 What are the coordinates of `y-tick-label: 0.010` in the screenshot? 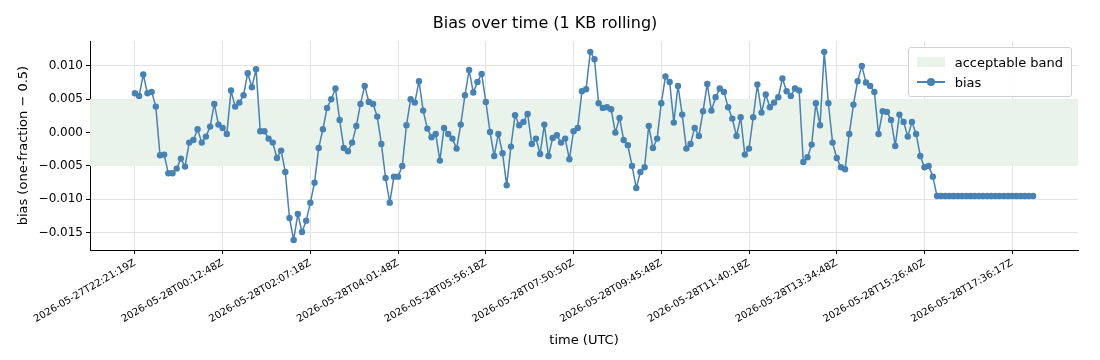 It's located at (66, 65).